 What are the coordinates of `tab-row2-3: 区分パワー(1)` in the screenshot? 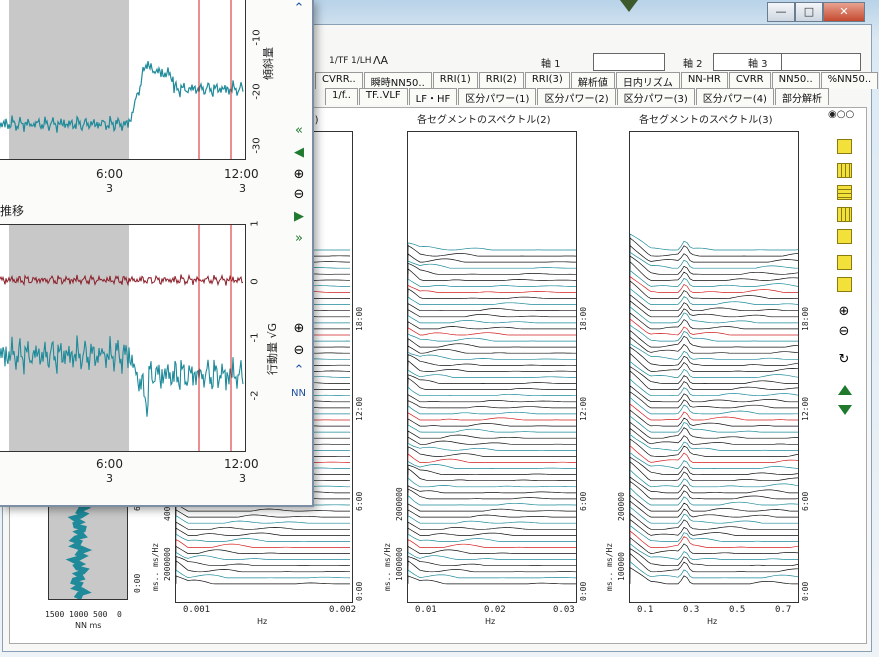 It's located at (497, 96).